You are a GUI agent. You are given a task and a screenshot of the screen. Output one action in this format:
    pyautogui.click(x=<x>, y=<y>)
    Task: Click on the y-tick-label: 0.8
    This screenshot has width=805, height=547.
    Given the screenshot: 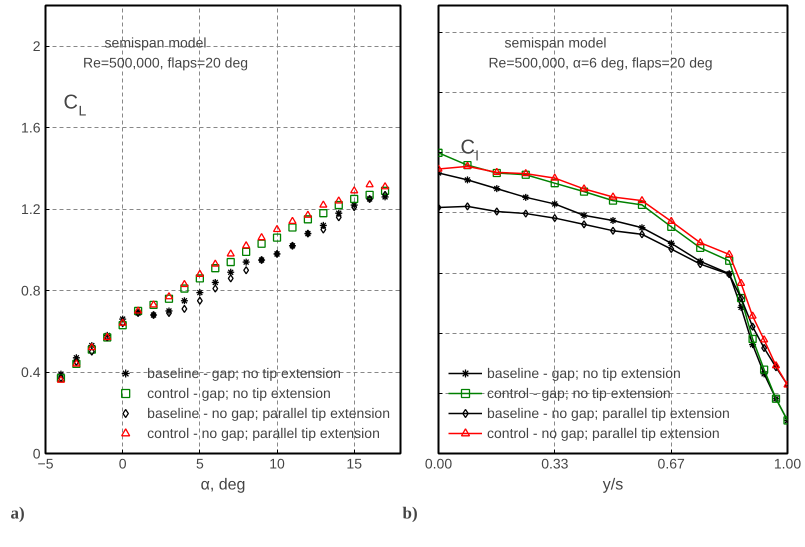 What is the action you would take?
    pyautogui.click(x=31, y=290)
    